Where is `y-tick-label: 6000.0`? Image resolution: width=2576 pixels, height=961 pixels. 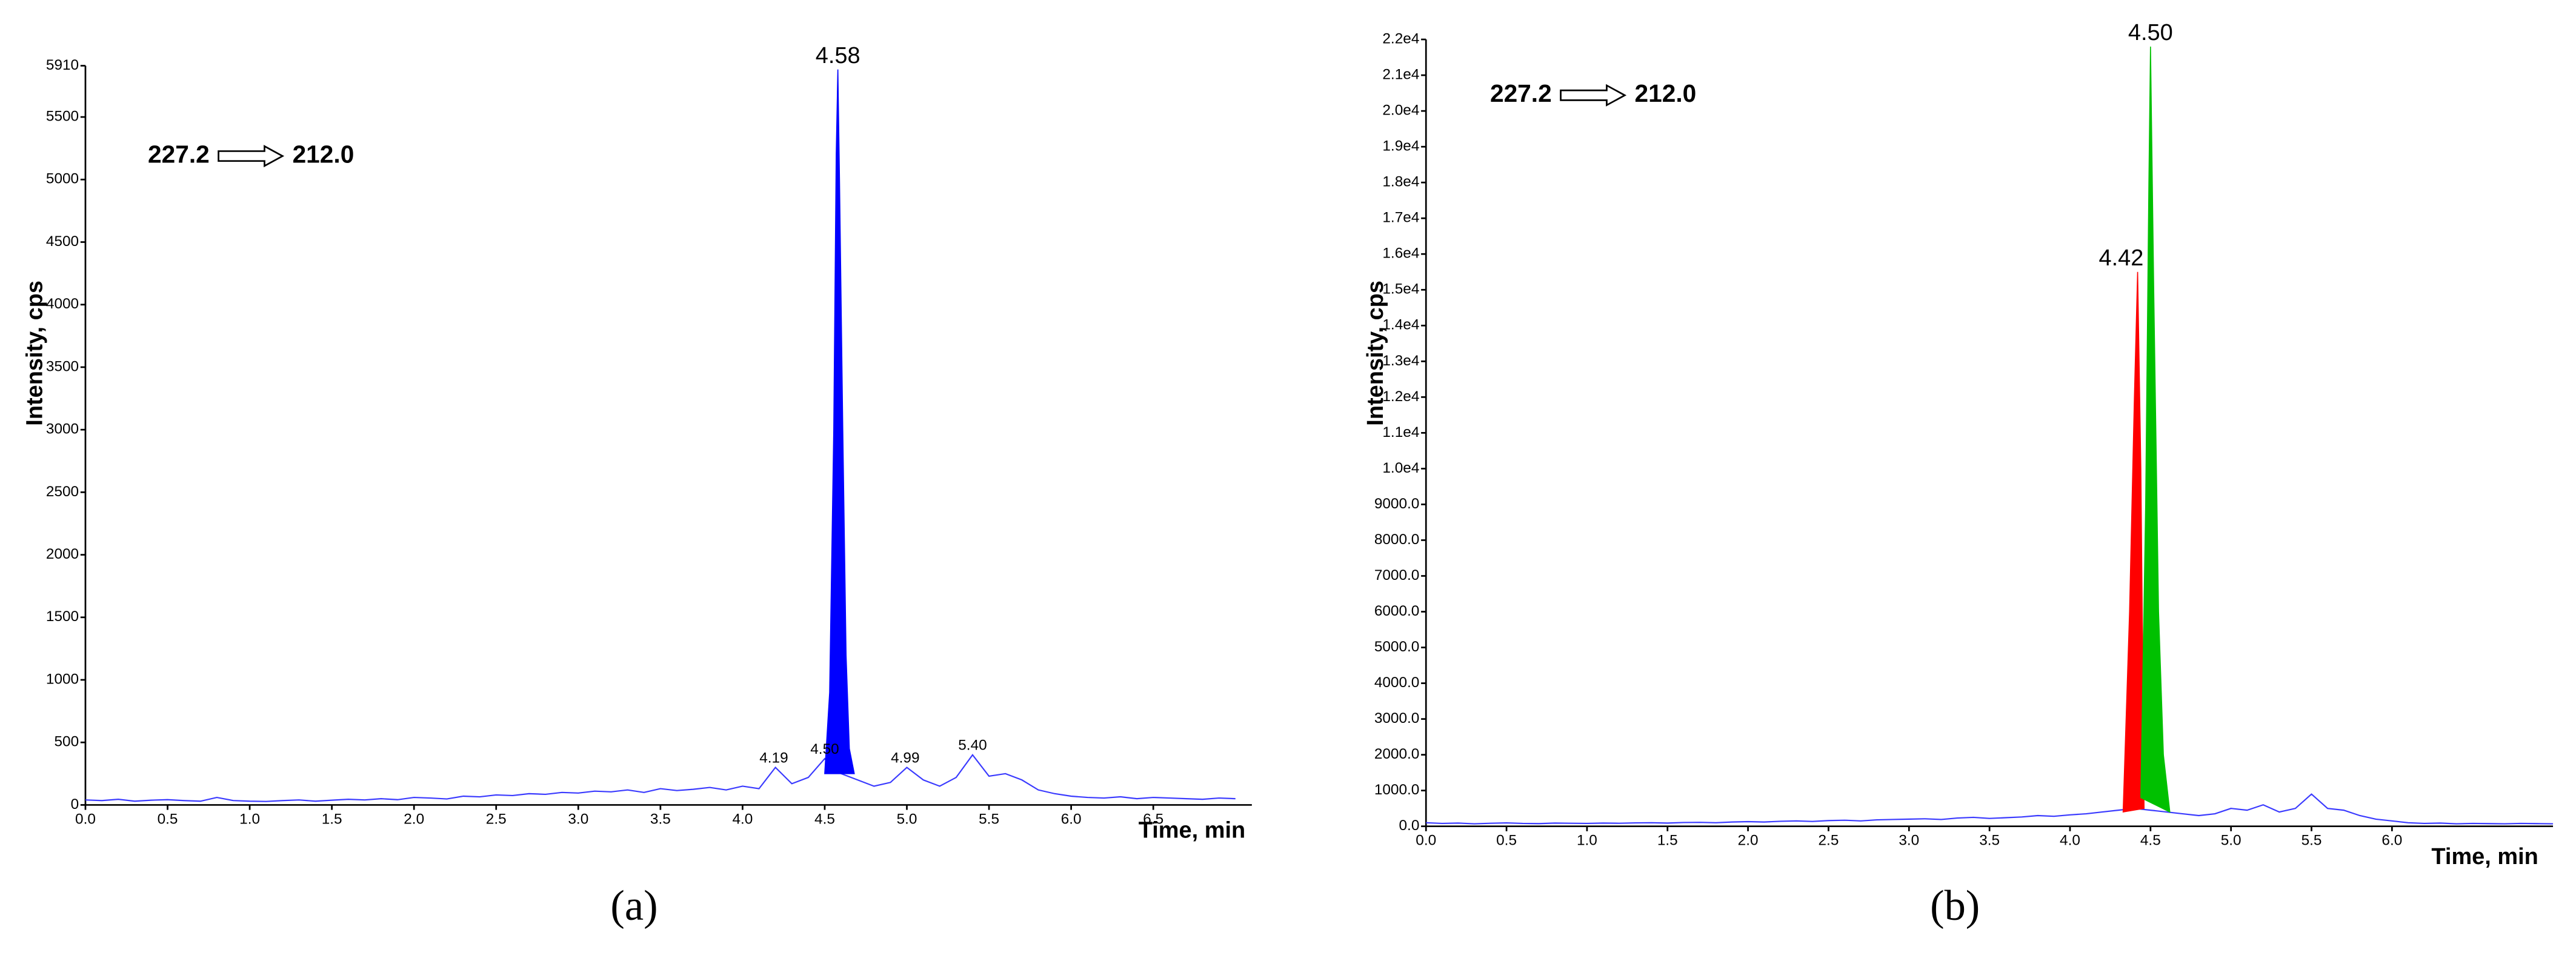 y-tick-label: 6000.0 is located at coordinates (1397, 611).